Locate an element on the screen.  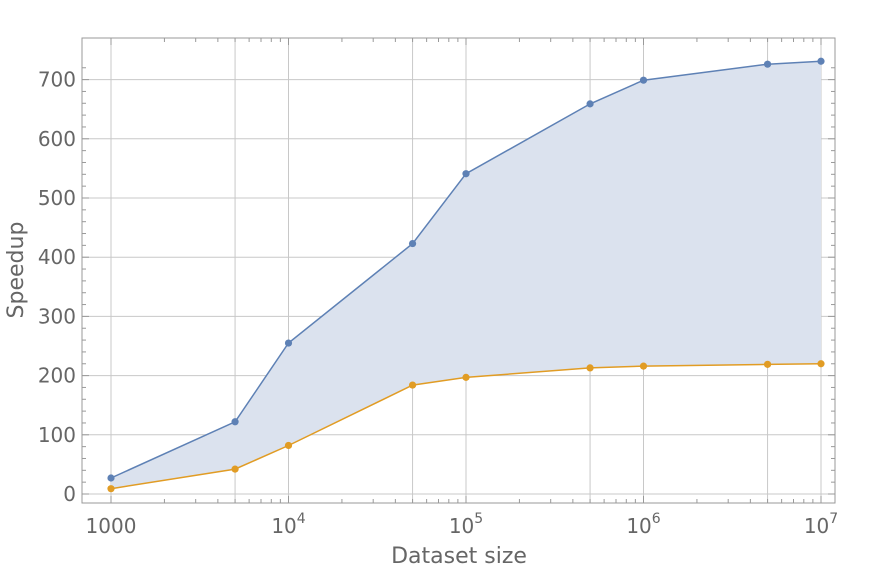
y-axis-label: Speedup is located at coordinates (16, 270).